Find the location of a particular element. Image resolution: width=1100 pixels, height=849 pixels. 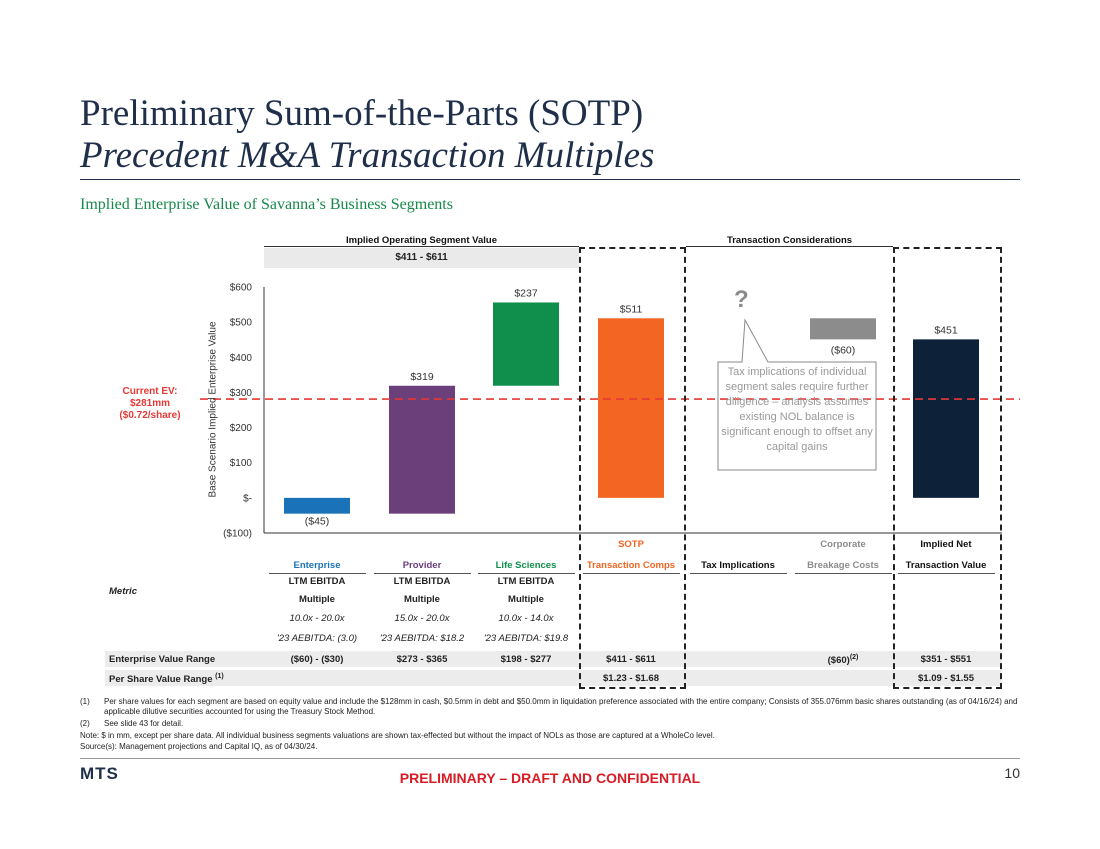

ev-row-bg is located at coordinates (553, 659).